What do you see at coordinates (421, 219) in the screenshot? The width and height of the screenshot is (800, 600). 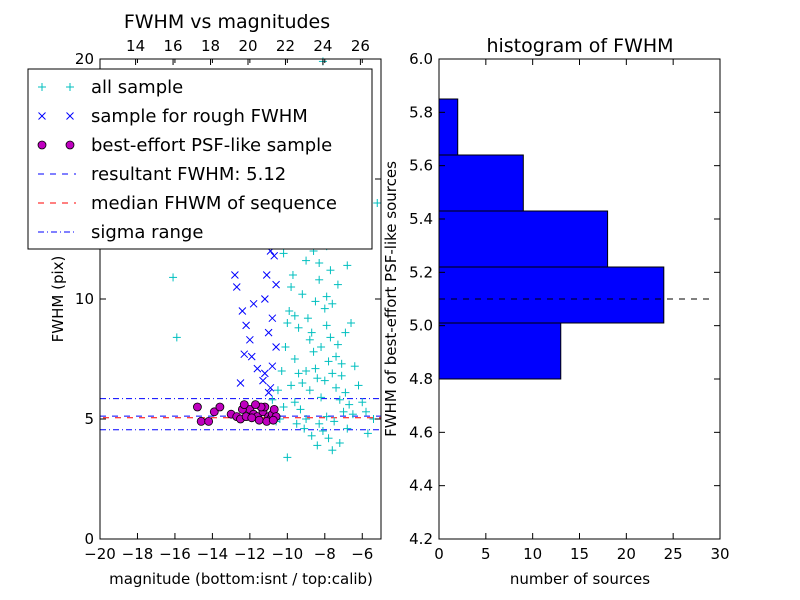 I see `histogram-ytick-label: 5.4` at bounding box center [421, 219].